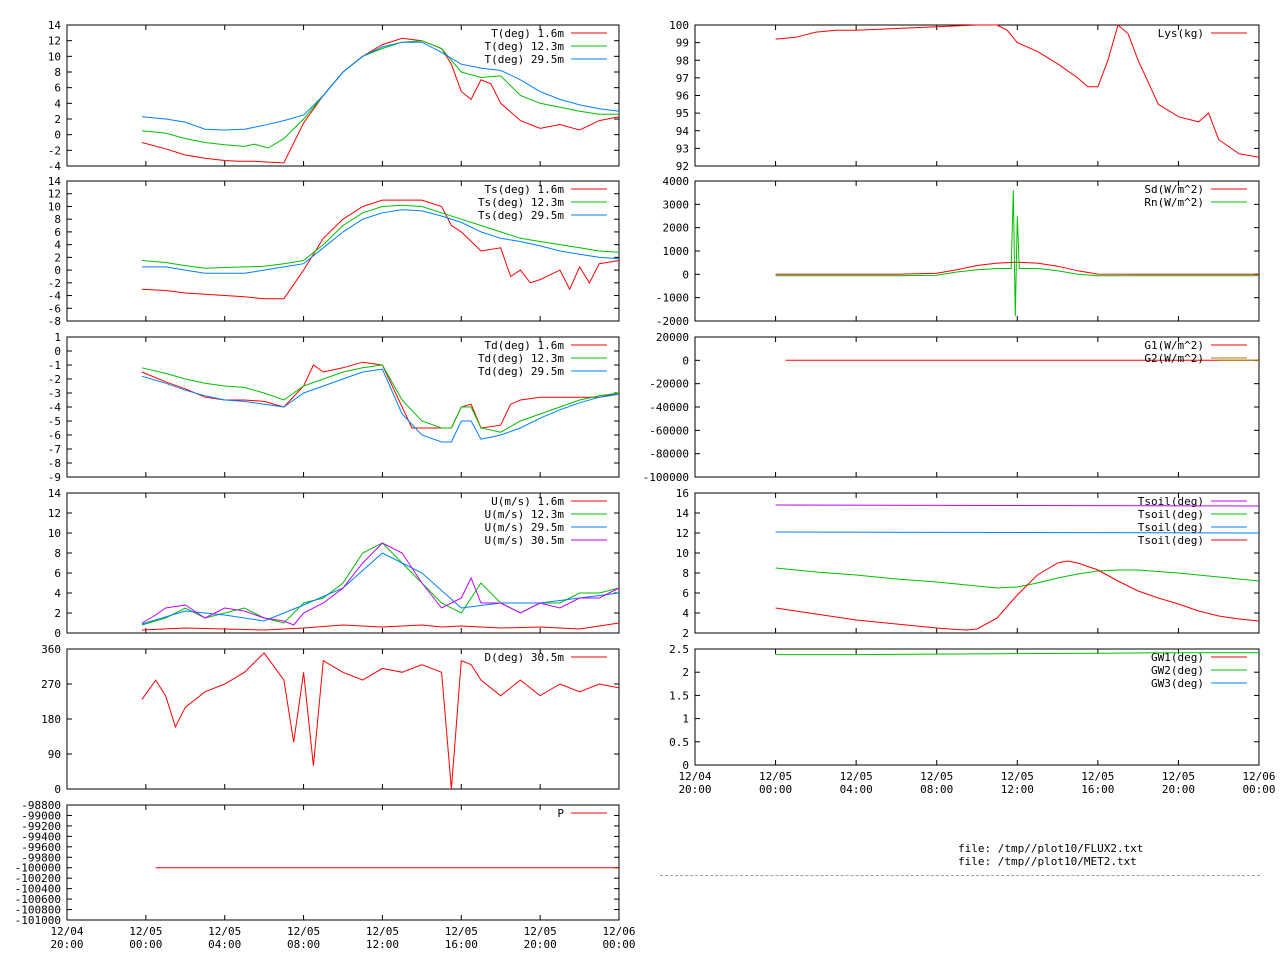  I want to click on y-tick-label: 3000, so click(676, 204).